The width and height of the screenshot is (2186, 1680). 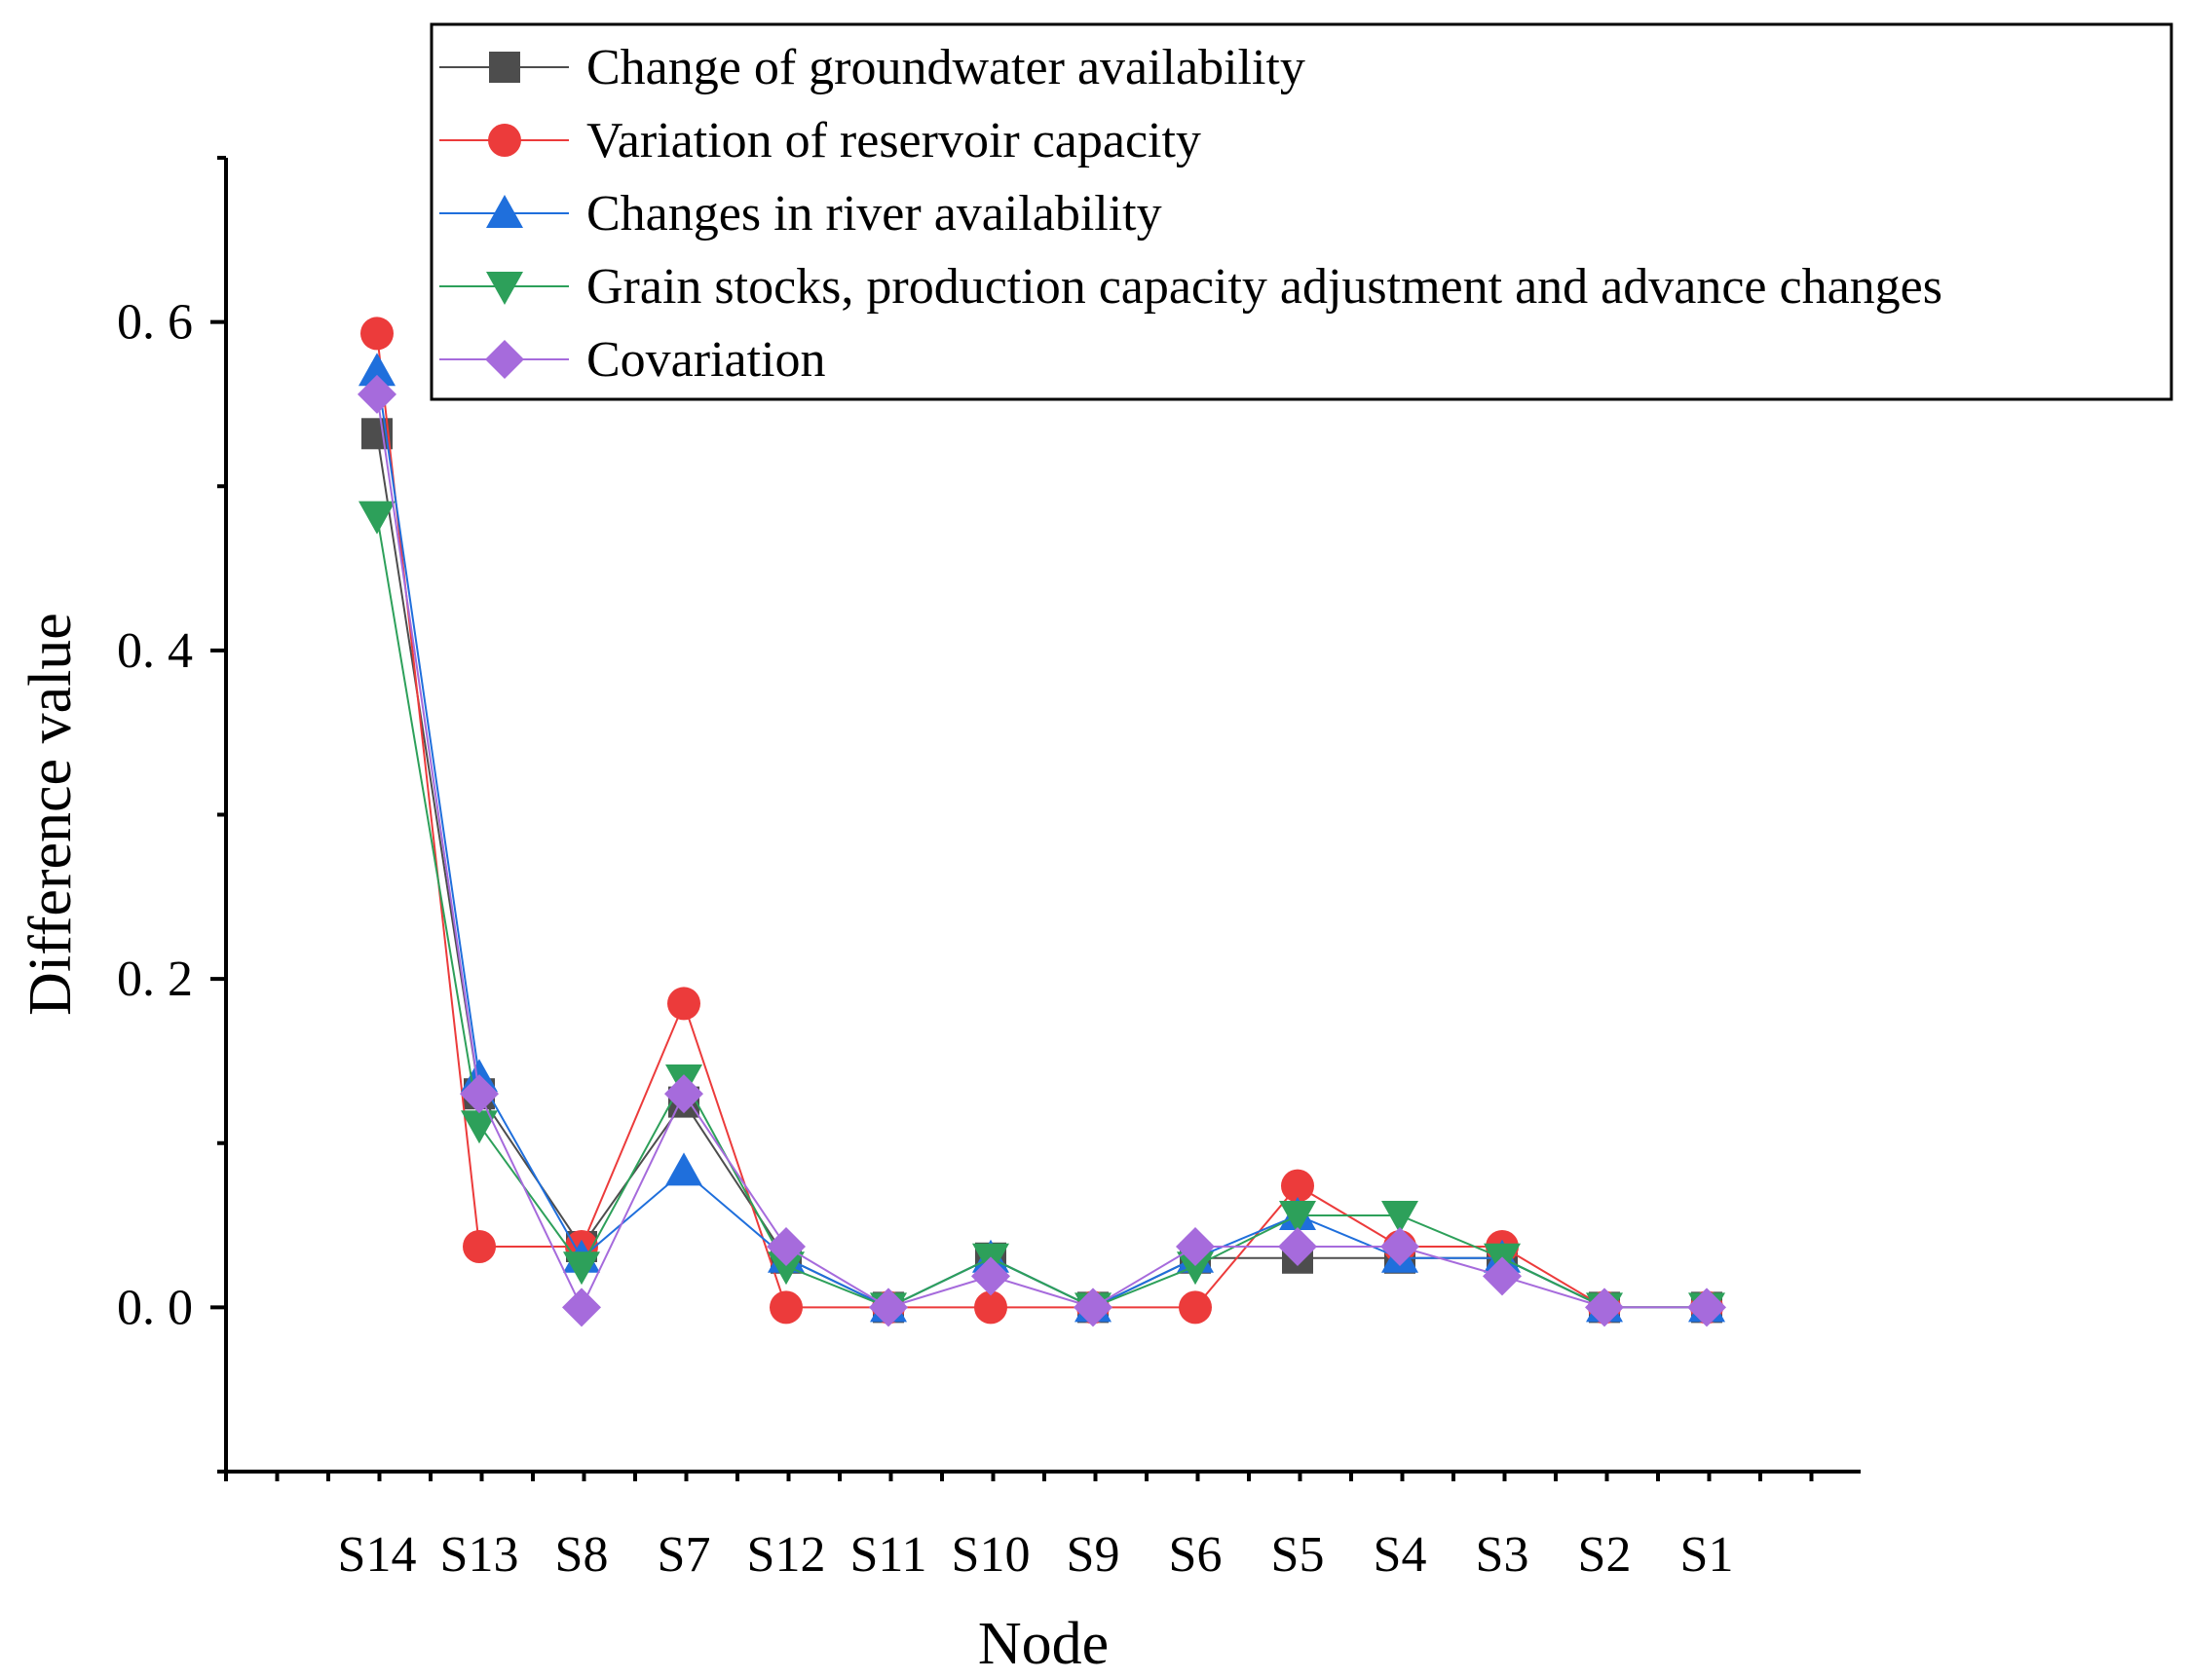 I want to click on legend-label: Variation of reservoir capacity, so click(x=893, y=140).